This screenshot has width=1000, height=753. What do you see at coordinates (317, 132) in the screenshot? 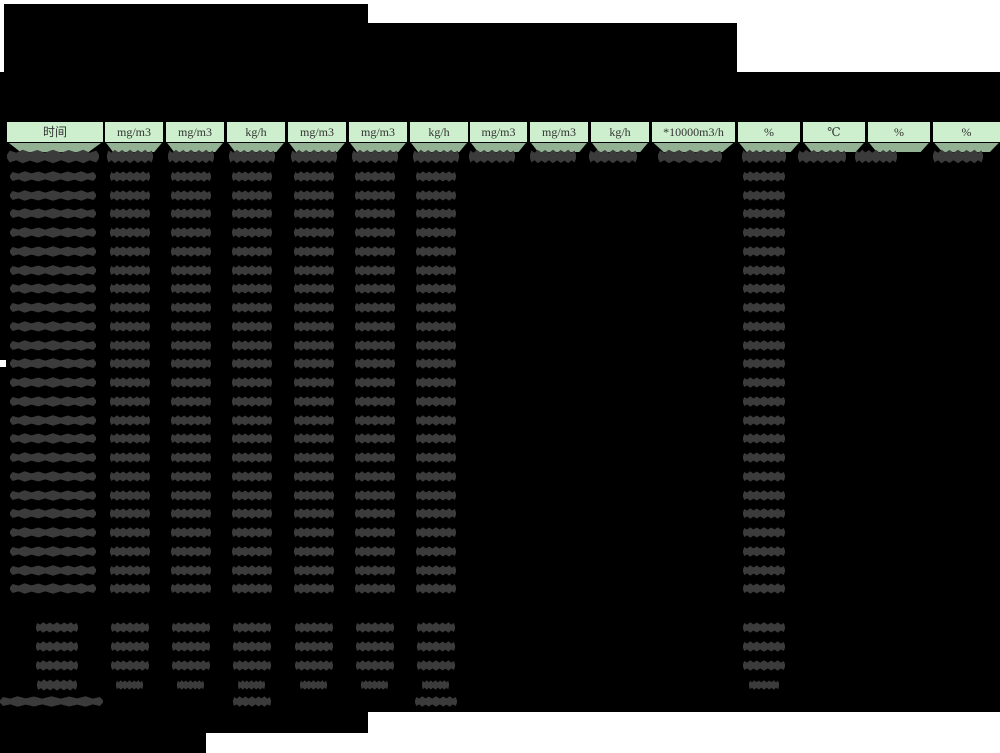
I see `column-header-5: mg/m3` at bounding box center [317, 132].